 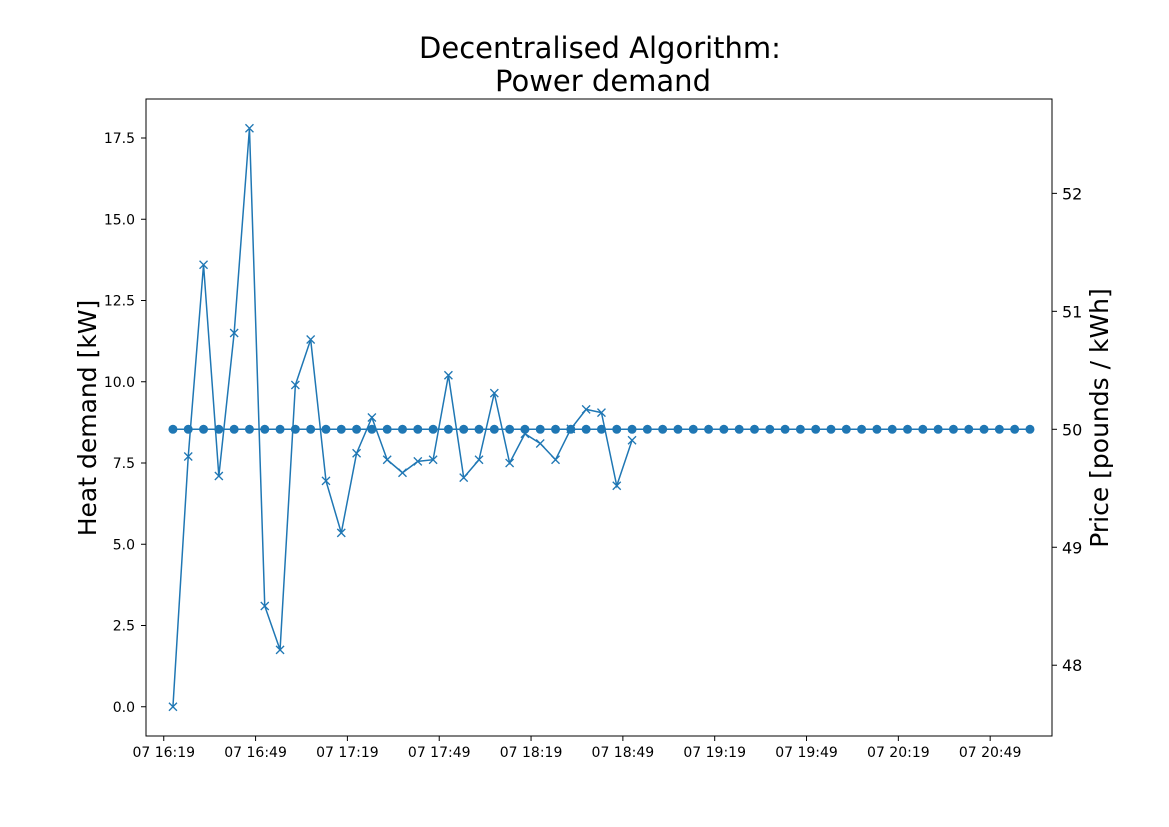 What do you see at coordinates (124, 545) in the screenshot?
I see `y-left-tick-label: 5.0` at bounding box center [124, 545].